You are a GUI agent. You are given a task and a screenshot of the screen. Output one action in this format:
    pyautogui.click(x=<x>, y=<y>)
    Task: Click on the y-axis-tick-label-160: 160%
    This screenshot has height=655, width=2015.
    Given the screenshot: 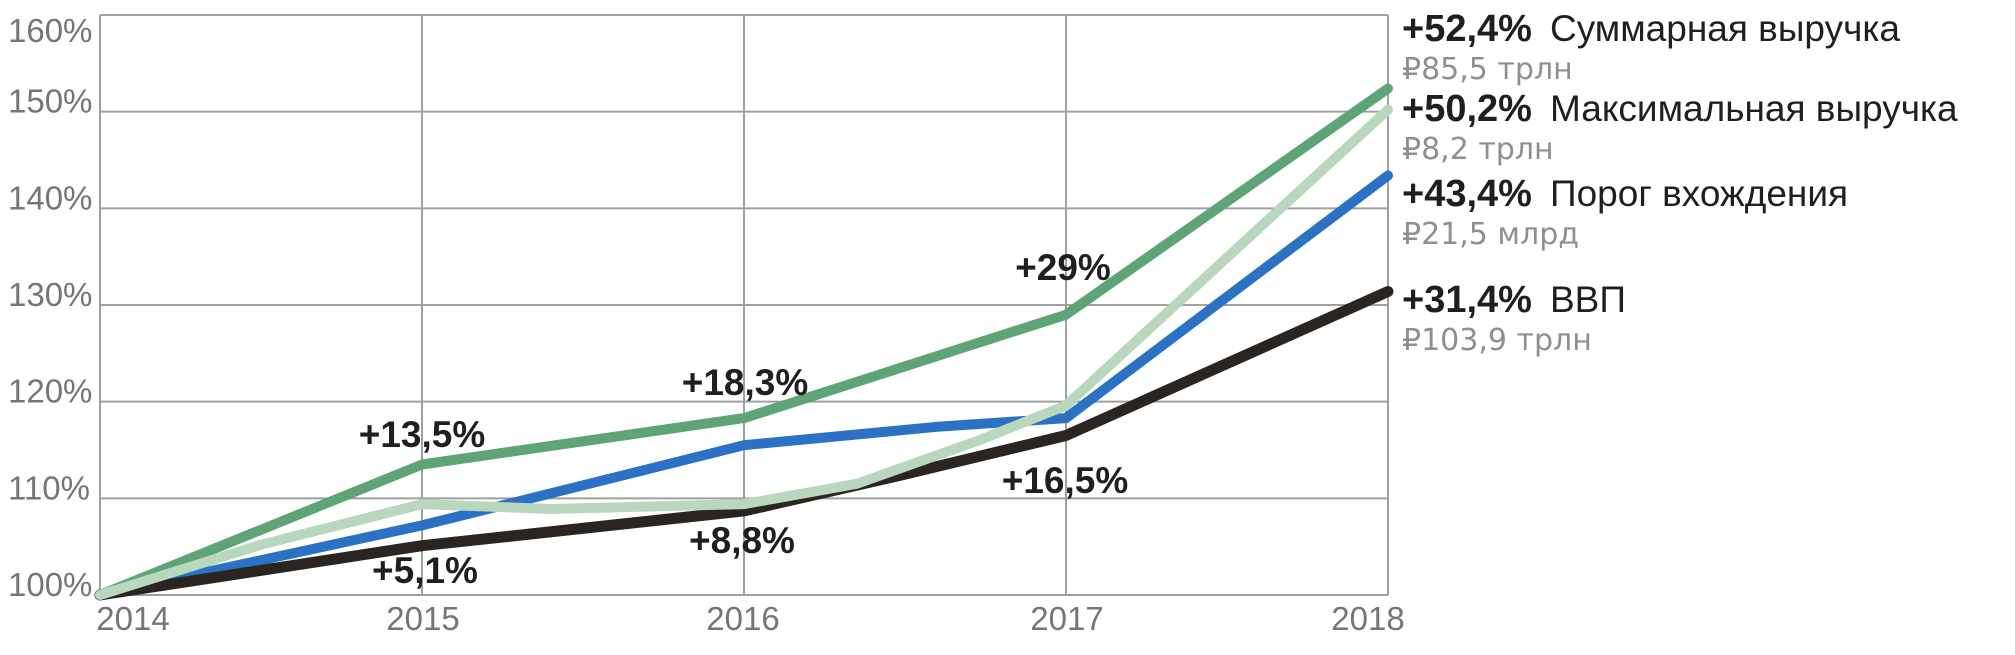 What is the action you would take?
    pyautogui.click(x=50, y=30)
    